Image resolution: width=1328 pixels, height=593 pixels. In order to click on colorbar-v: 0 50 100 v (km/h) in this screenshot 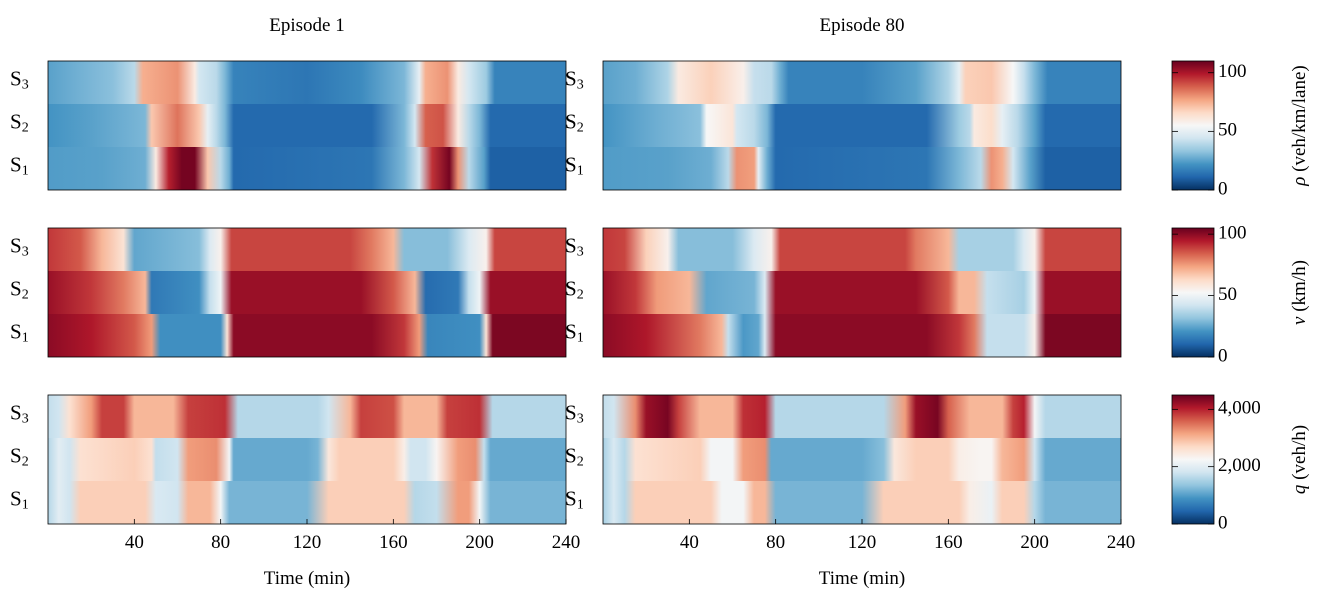, I will do `click(1240, 294)`.